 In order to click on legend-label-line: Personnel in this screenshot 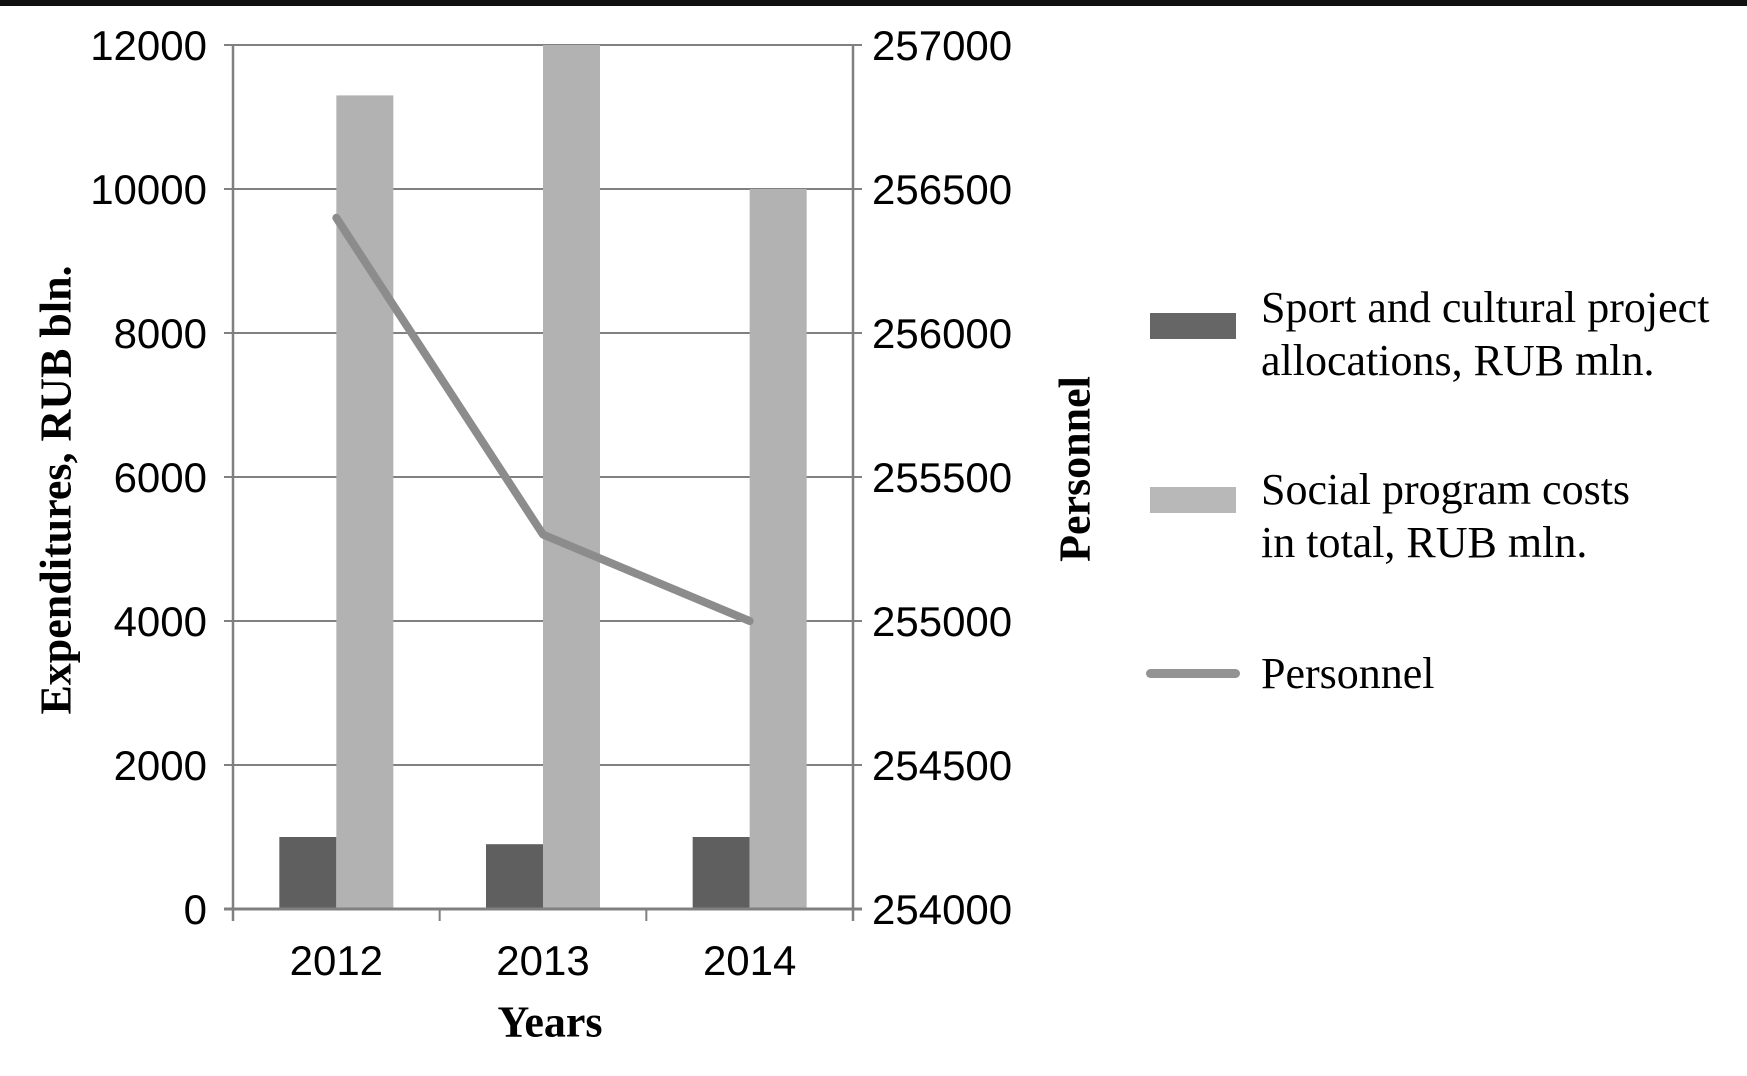, I will do `click(1348, 673)`.